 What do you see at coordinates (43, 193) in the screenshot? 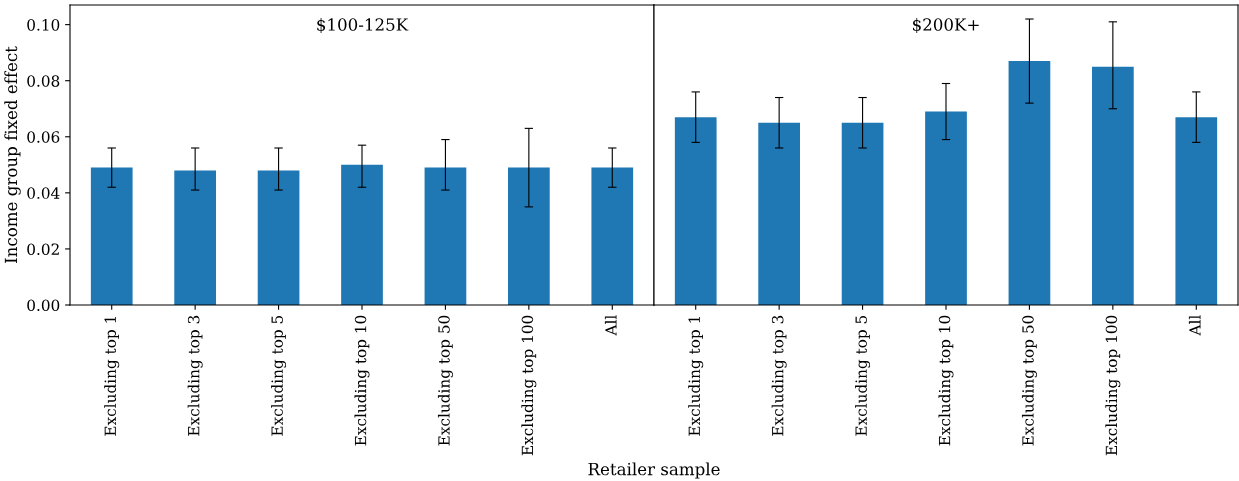
I see `y-tick-label: 0.04` at bounding box center [43, 193].